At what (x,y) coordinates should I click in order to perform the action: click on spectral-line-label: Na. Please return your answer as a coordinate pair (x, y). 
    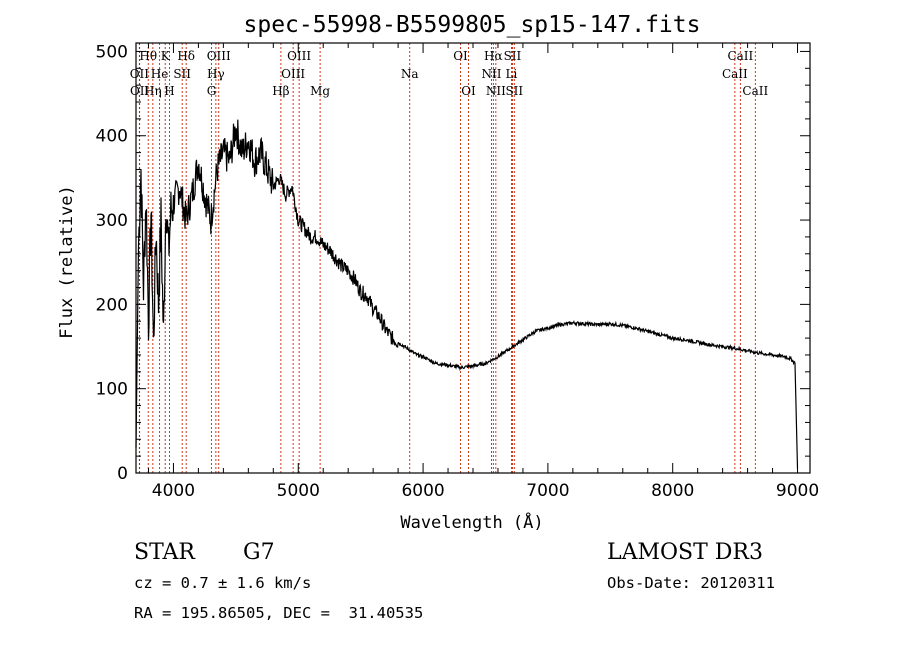
    Looking at the image, I should click on (410, 74).